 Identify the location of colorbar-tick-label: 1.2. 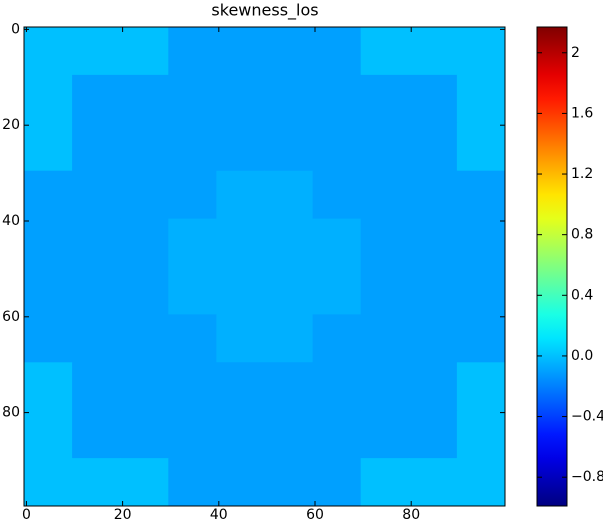
(582, 174).